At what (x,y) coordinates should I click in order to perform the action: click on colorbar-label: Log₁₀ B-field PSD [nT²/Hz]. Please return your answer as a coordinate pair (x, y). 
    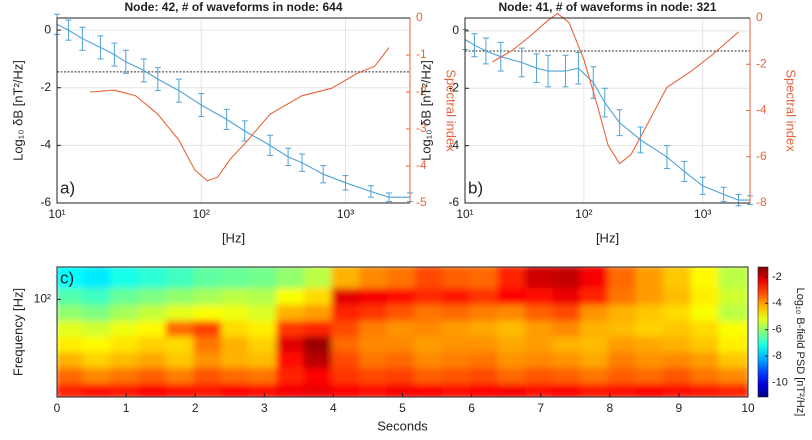
    Looking at the image, I should click on (800, 352).